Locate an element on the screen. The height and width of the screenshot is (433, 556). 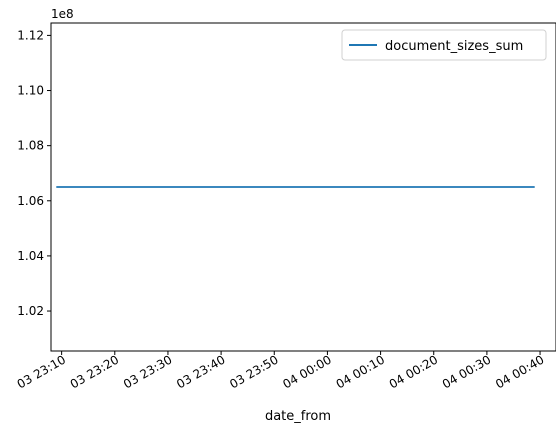
y-tick-label: 1.08 is located at coordinates (30, 146).